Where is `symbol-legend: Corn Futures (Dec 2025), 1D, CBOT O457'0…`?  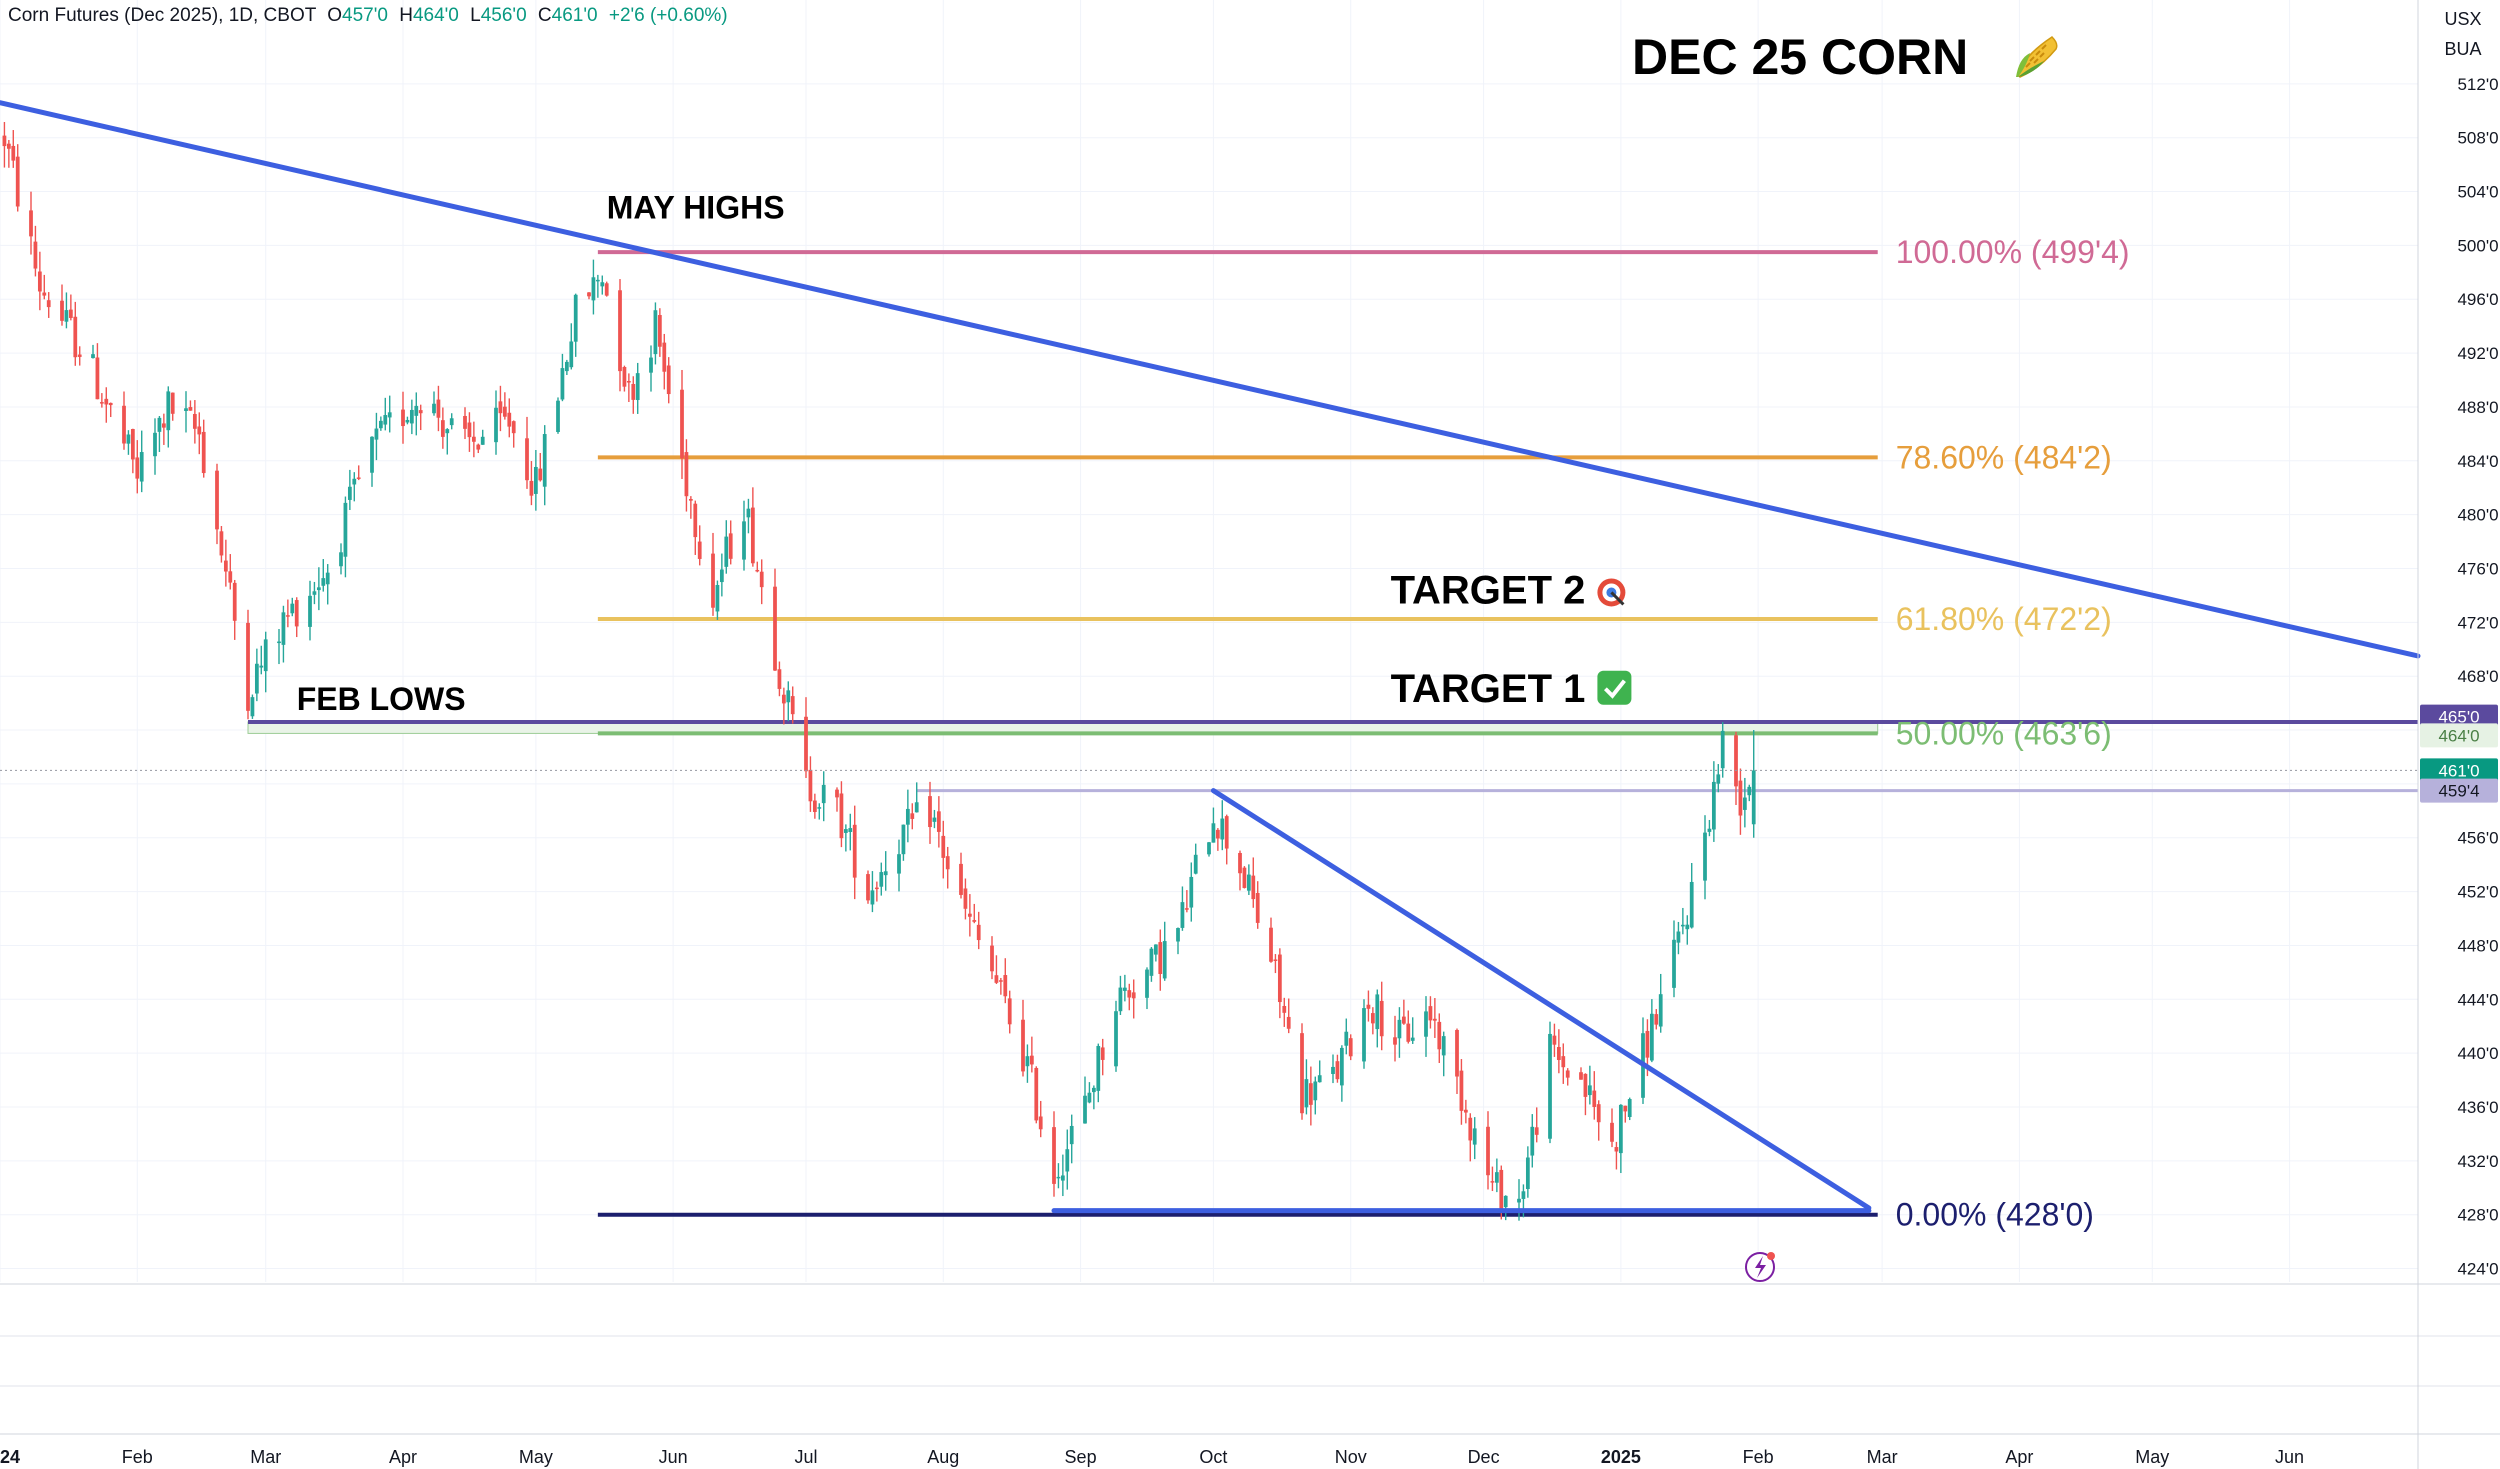
symbol-legend: Corn Futures (Dec 2025), 1D, CBOT O457'0… is located at coordinates (368, 16).